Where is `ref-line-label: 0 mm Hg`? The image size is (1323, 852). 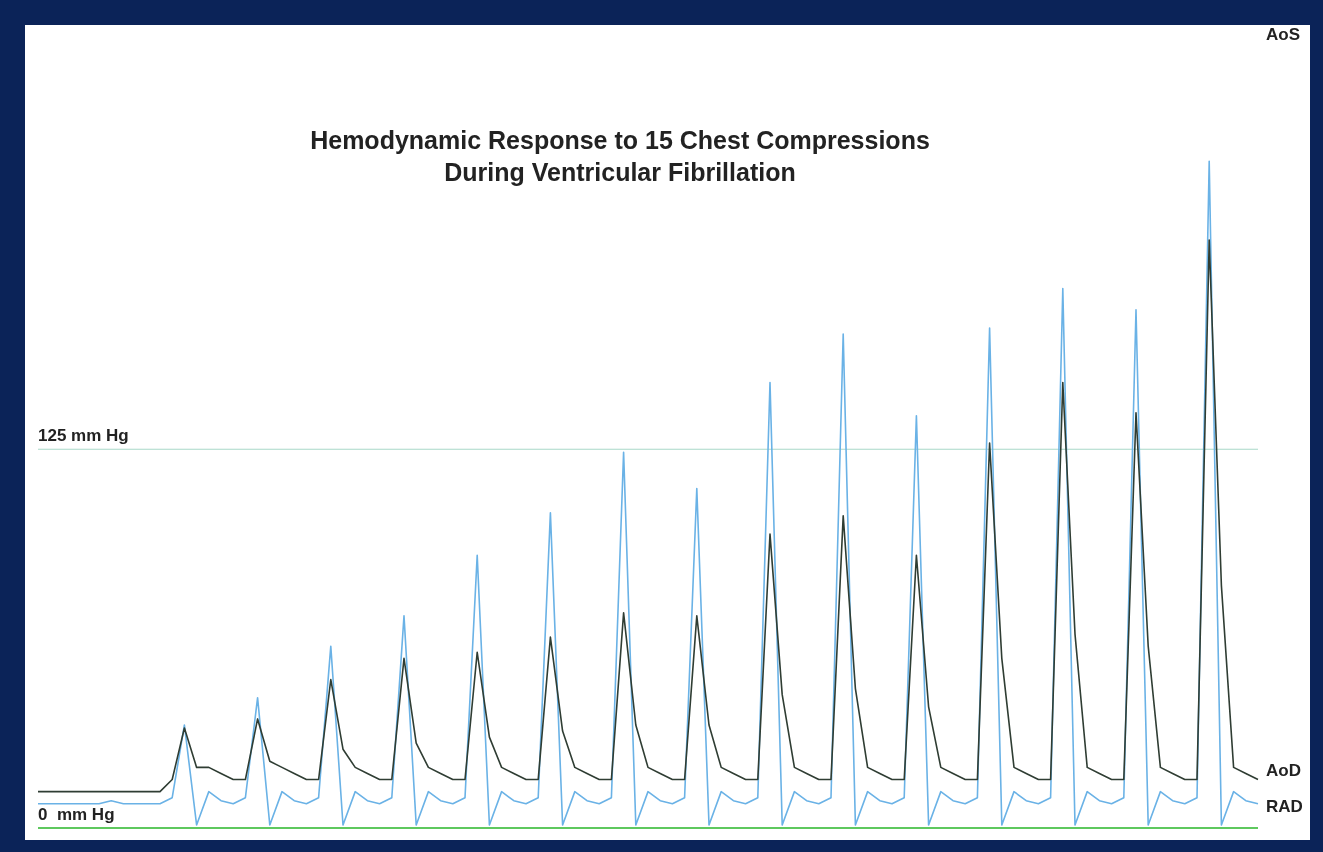
ref-line-label: 0 mm Hg is located at coordinates (76, 815).